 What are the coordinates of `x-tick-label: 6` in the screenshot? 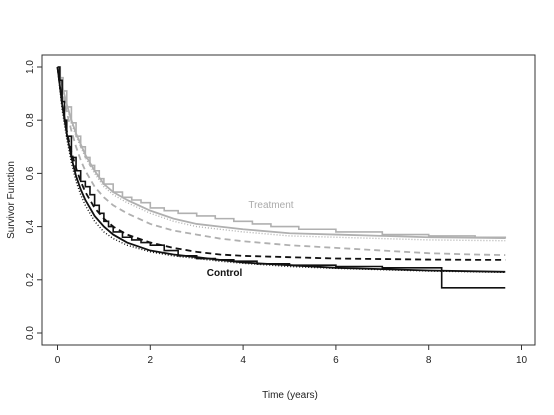 It's located at (336, 360).